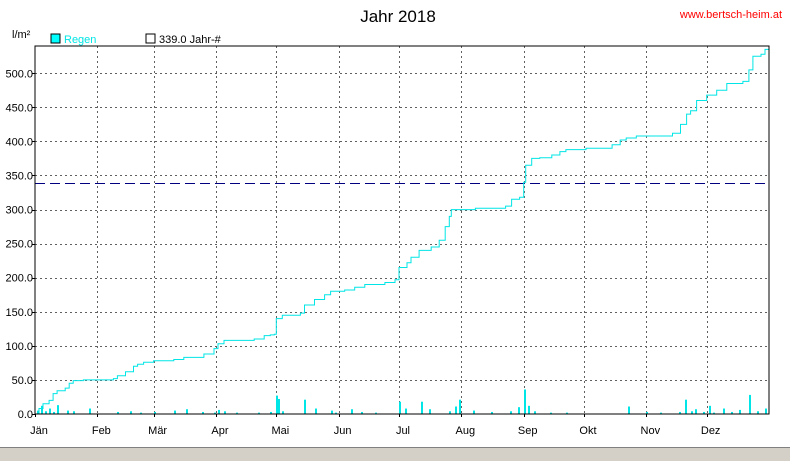 The height and width of the screenshot is (461, 790). Describe the element at coordinates (651, 431) in the screenshot. I see `x-tick-label: Nov` at that location.